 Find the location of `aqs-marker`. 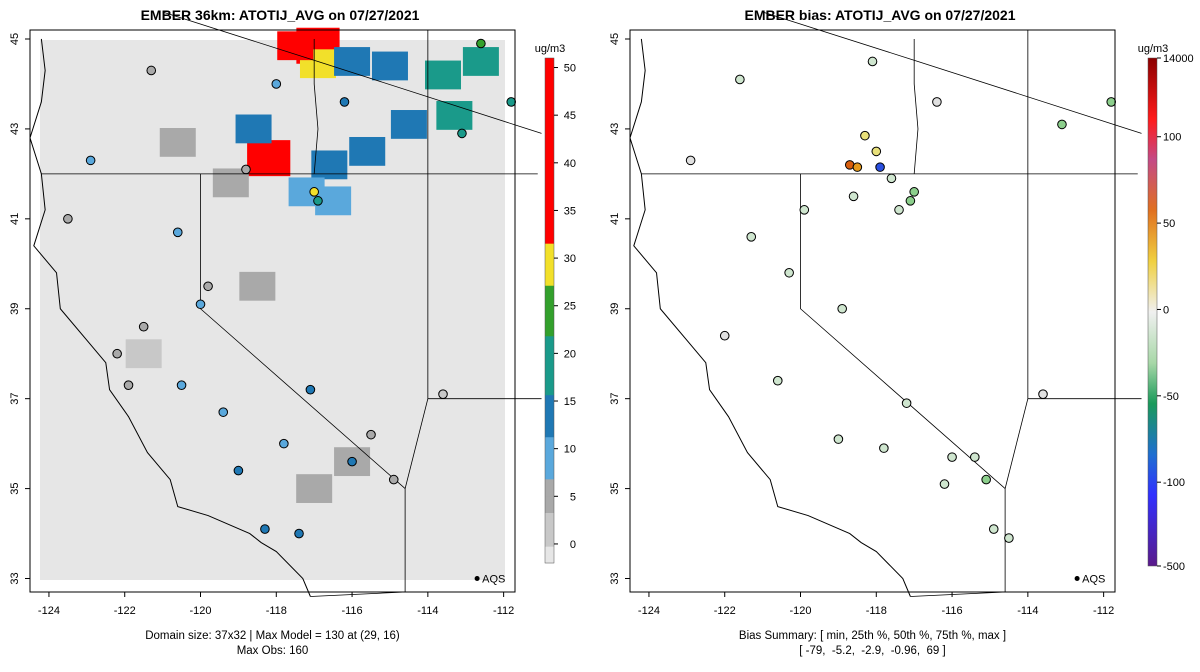

aqs-marker is located at coordinates (1077, 579).